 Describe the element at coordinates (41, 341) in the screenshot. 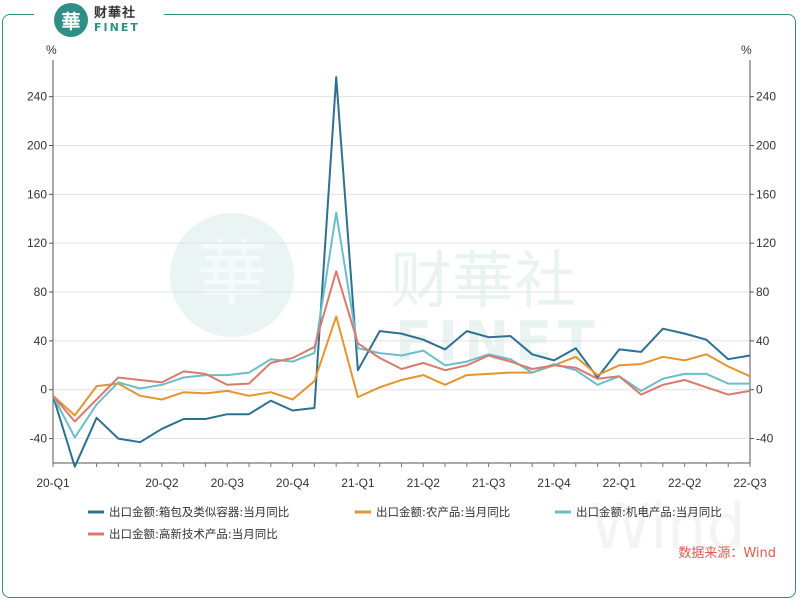

I see `y-tick-label: 40` at that location.